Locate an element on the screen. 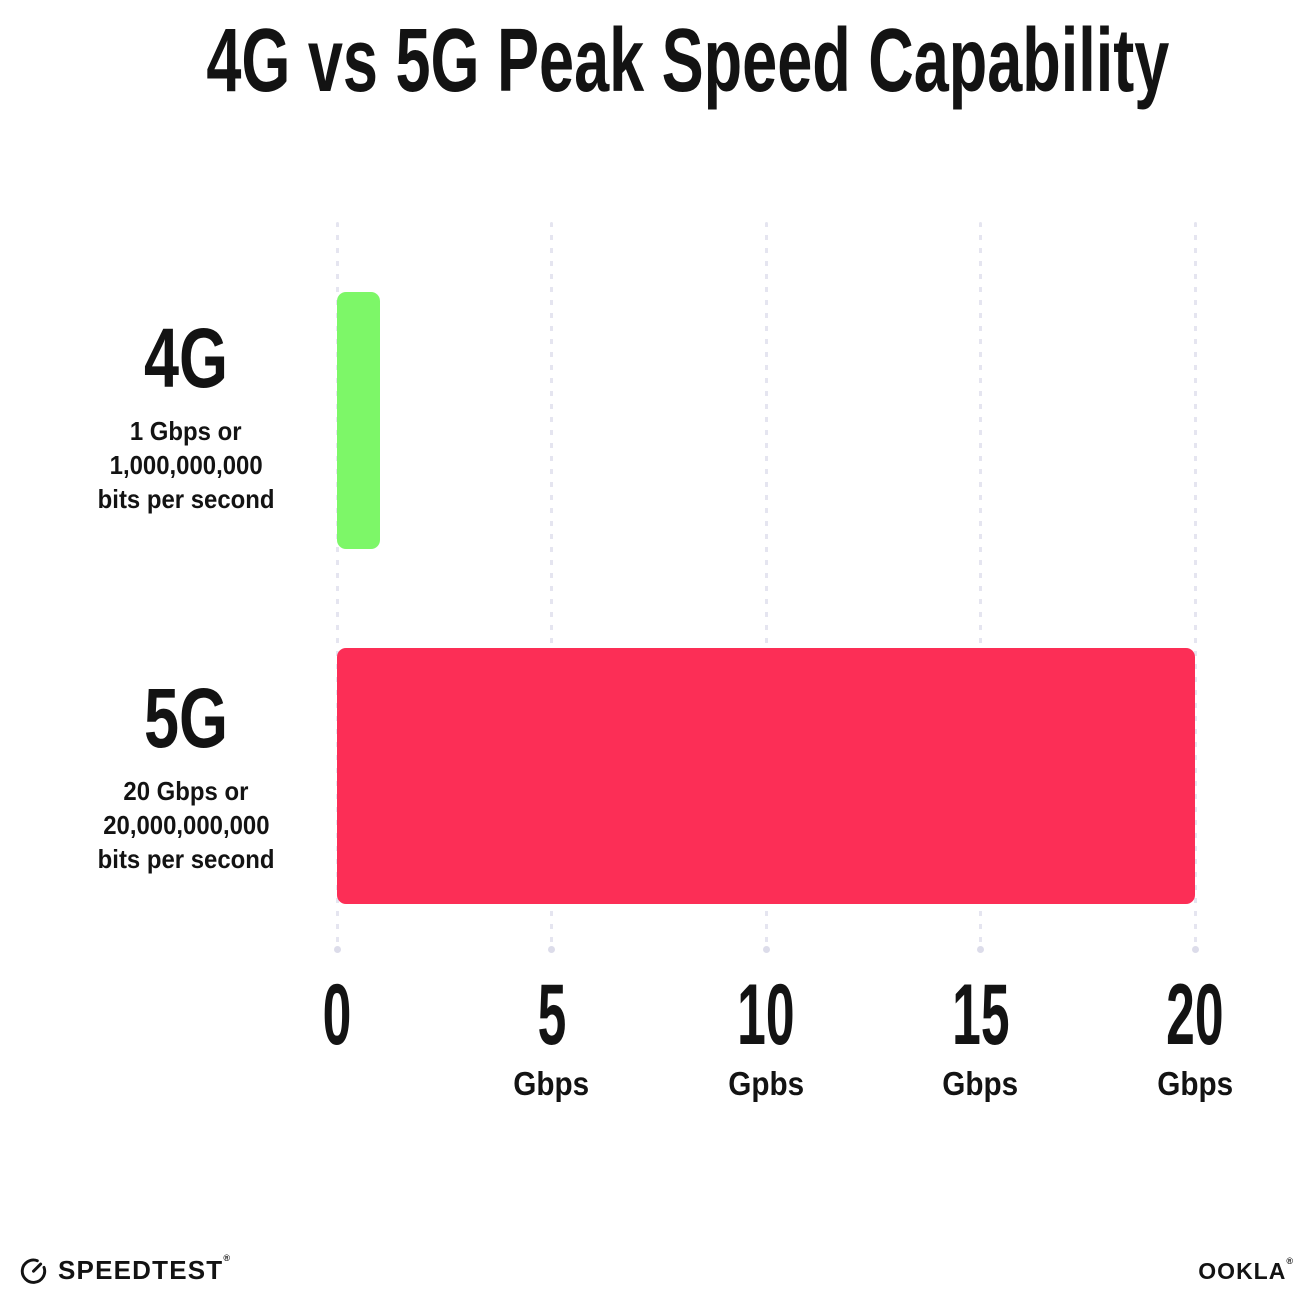 The height and width of the screenshot is (1315, 1308). description-line-text: 20,000,000,000 is located at coordinates (186, 825).